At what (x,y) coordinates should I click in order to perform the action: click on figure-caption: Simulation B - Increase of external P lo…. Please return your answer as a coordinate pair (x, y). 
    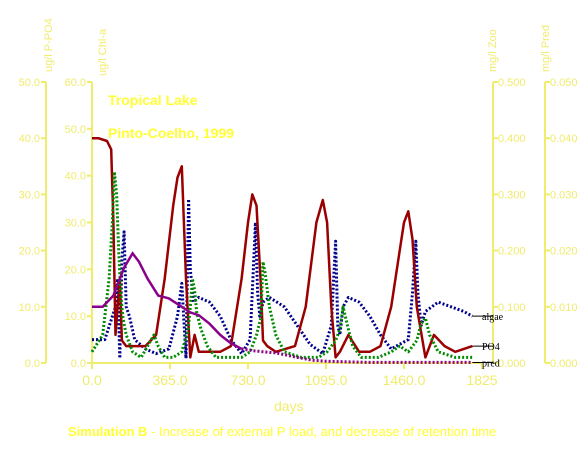
    Looking at the image, I should click on (318, 432).